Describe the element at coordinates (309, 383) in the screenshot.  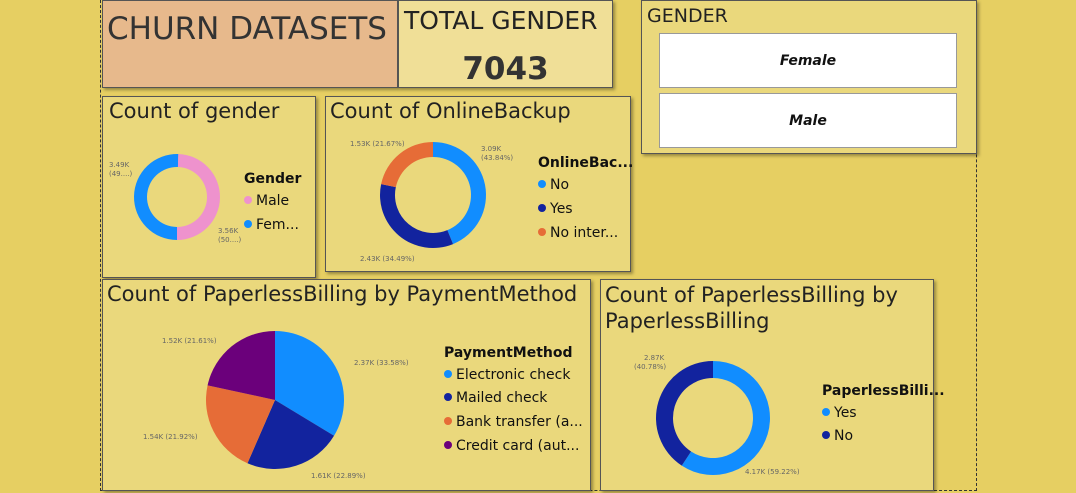
I see `slice-electronic-check` at that location.